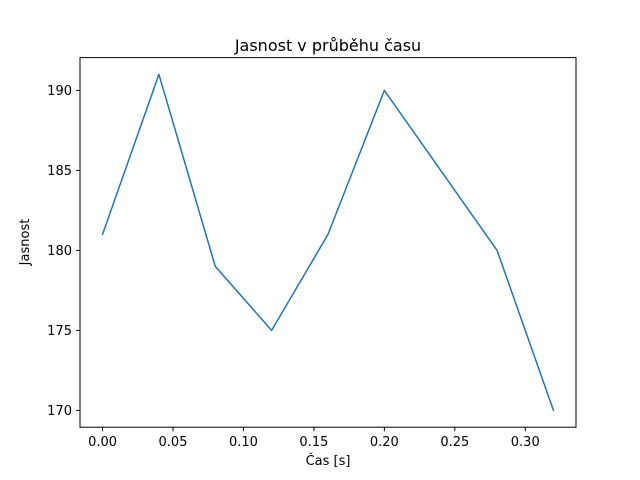 The height and width of the screenshot is (480, 640). I want to click on x-tick-label: 0.15, so click(313, 442).